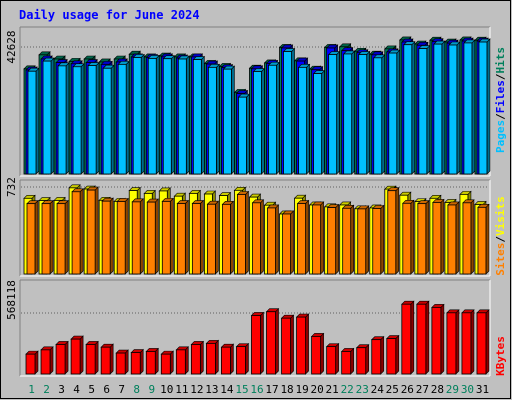  Describe the element at coordinates (181, 389) in the screenshot. I see `day-label: 11` at that location.